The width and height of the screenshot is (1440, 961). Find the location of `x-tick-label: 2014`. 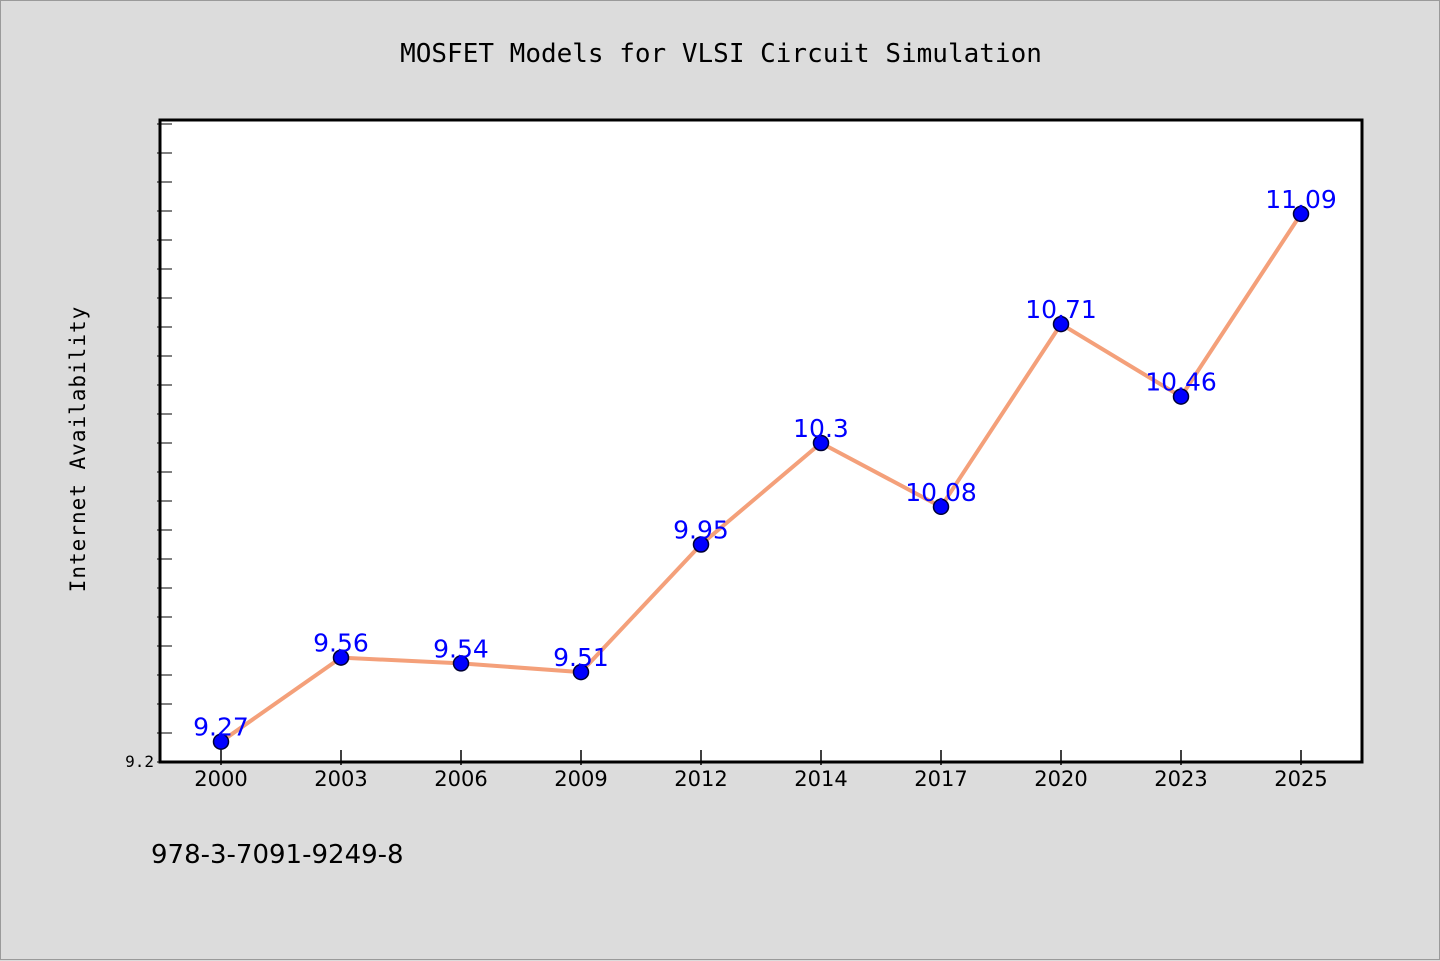

x-tick-label: 2014 is located at coordinates (820, 779).